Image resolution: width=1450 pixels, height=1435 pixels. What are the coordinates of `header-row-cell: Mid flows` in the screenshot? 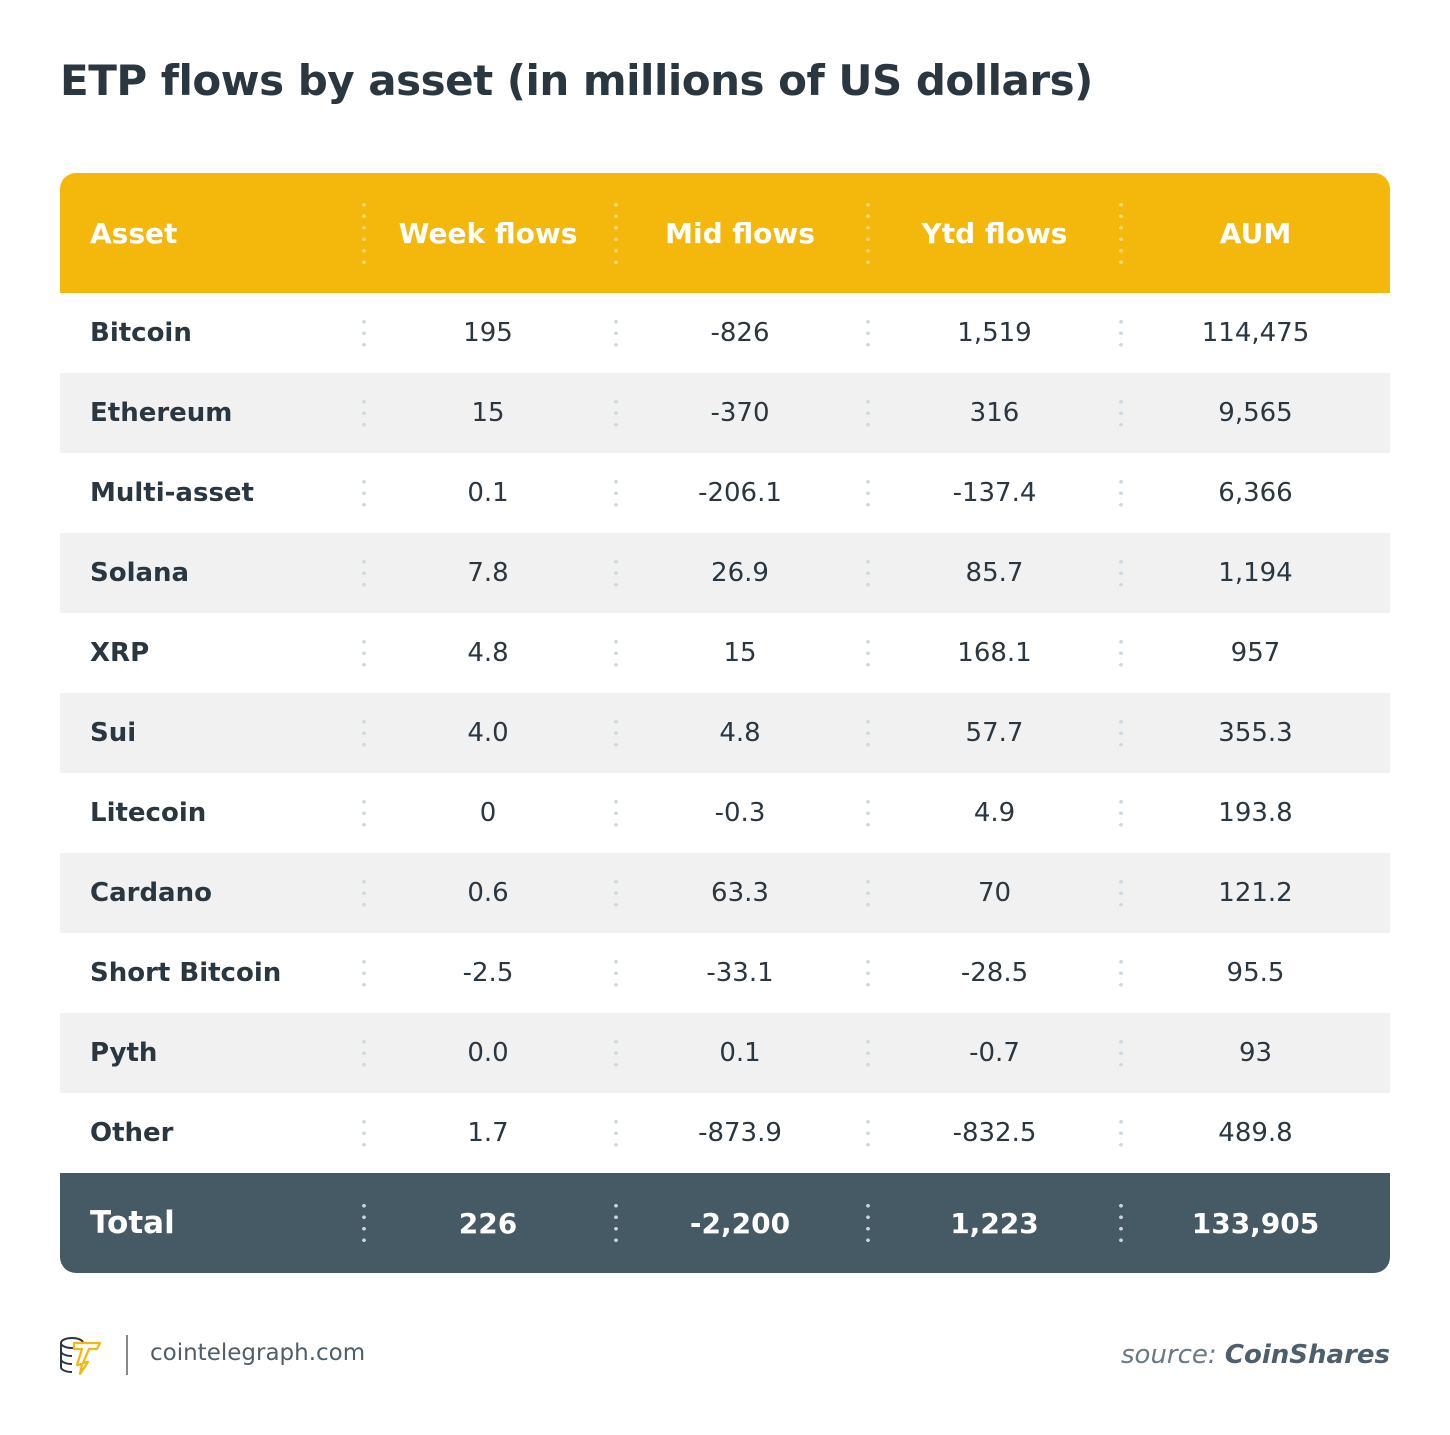 It's located at (740, 233).